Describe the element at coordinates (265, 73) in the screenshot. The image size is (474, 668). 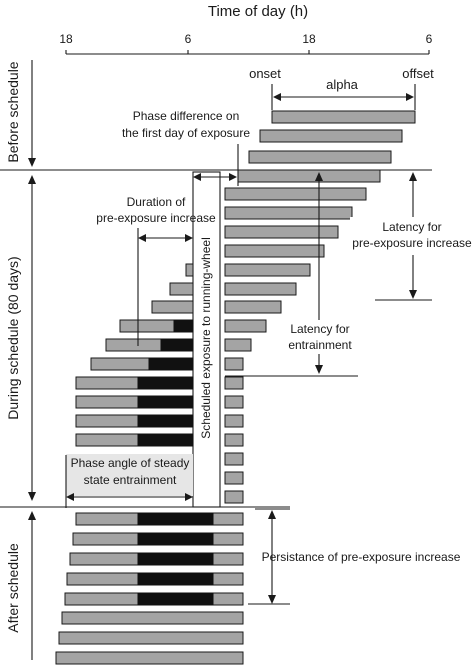
I see `onset-label: onset` at that location.